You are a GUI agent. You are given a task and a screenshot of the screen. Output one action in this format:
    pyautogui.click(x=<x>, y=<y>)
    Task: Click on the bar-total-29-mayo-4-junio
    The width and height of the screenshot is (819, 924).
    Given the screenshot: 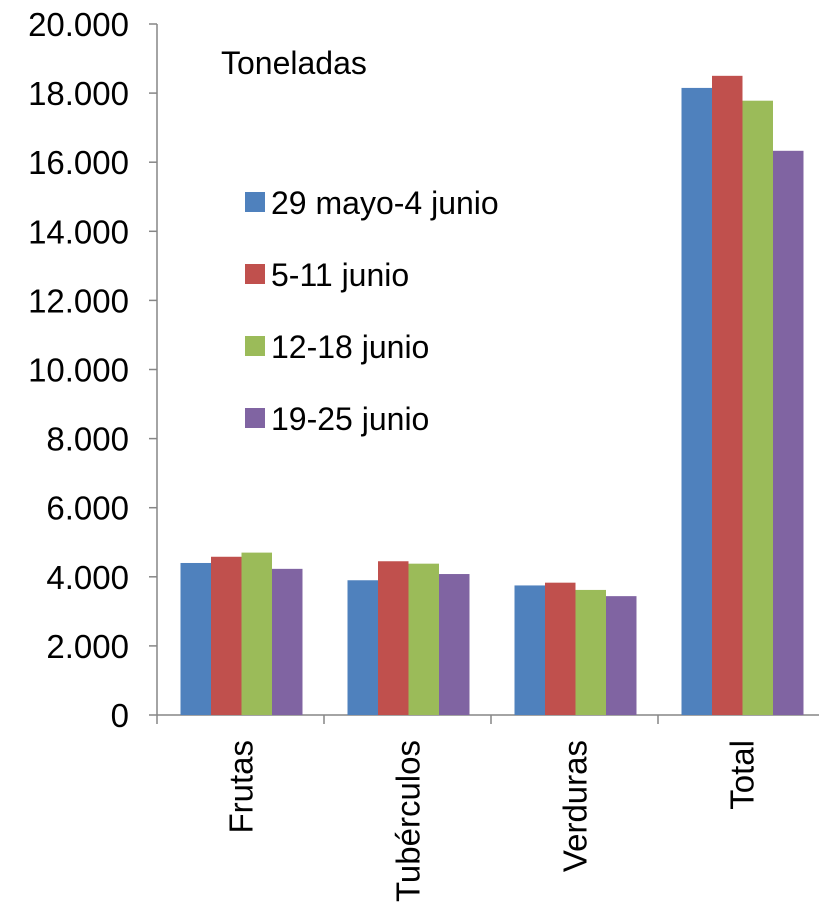 What is the action you would take?
    pyautogui.click(x=696, y=401)
    